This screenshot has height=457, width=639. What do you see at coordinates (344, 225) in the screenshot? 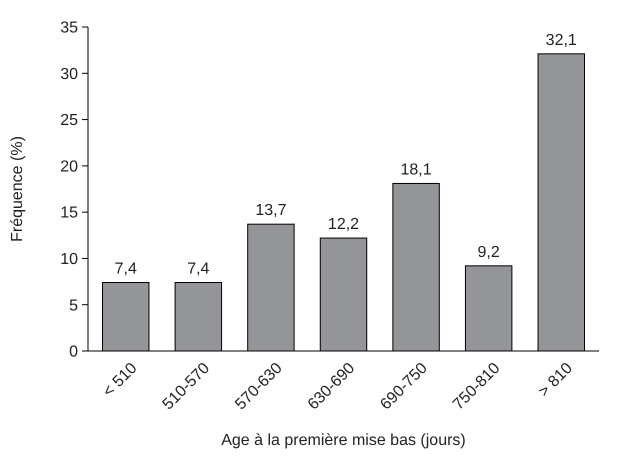
I see `data-label: 12,2` at bounding box center [344, 225].